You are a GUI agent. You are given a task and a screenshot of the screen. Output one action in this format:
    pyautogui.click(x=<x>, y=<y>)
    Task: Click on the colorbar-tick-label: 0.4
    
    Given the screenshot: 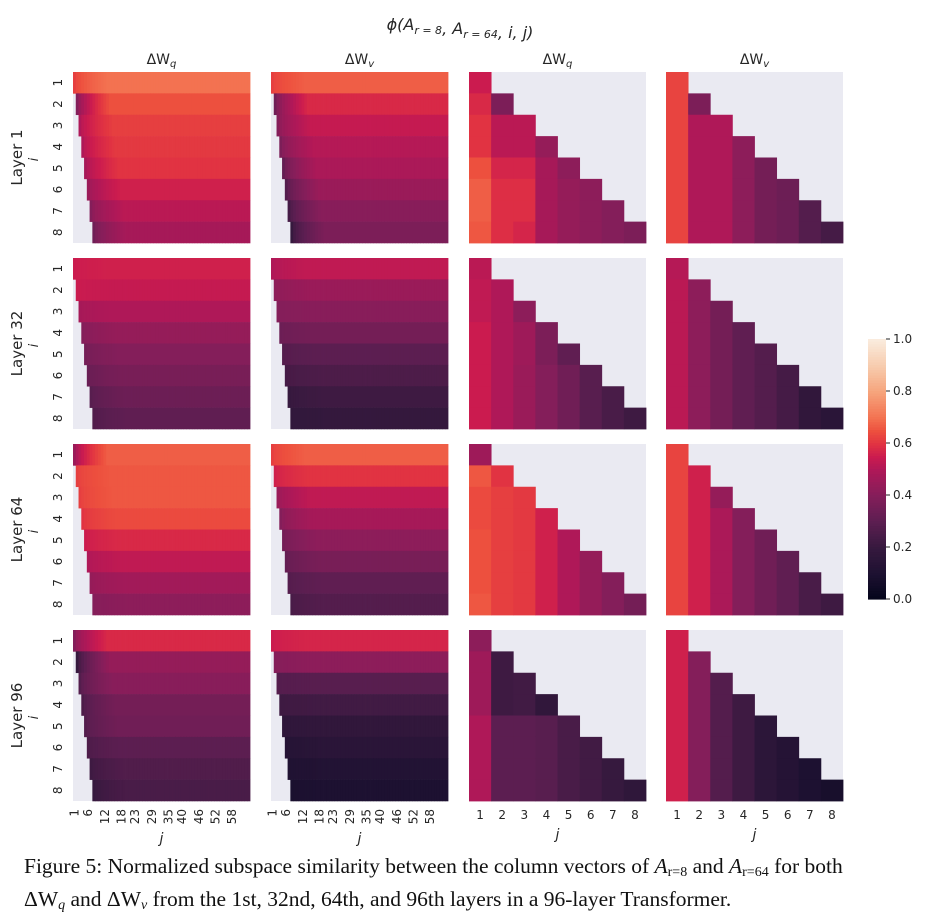 What is the action you would take?
    pyautogui.click(x=902, y=495)
    